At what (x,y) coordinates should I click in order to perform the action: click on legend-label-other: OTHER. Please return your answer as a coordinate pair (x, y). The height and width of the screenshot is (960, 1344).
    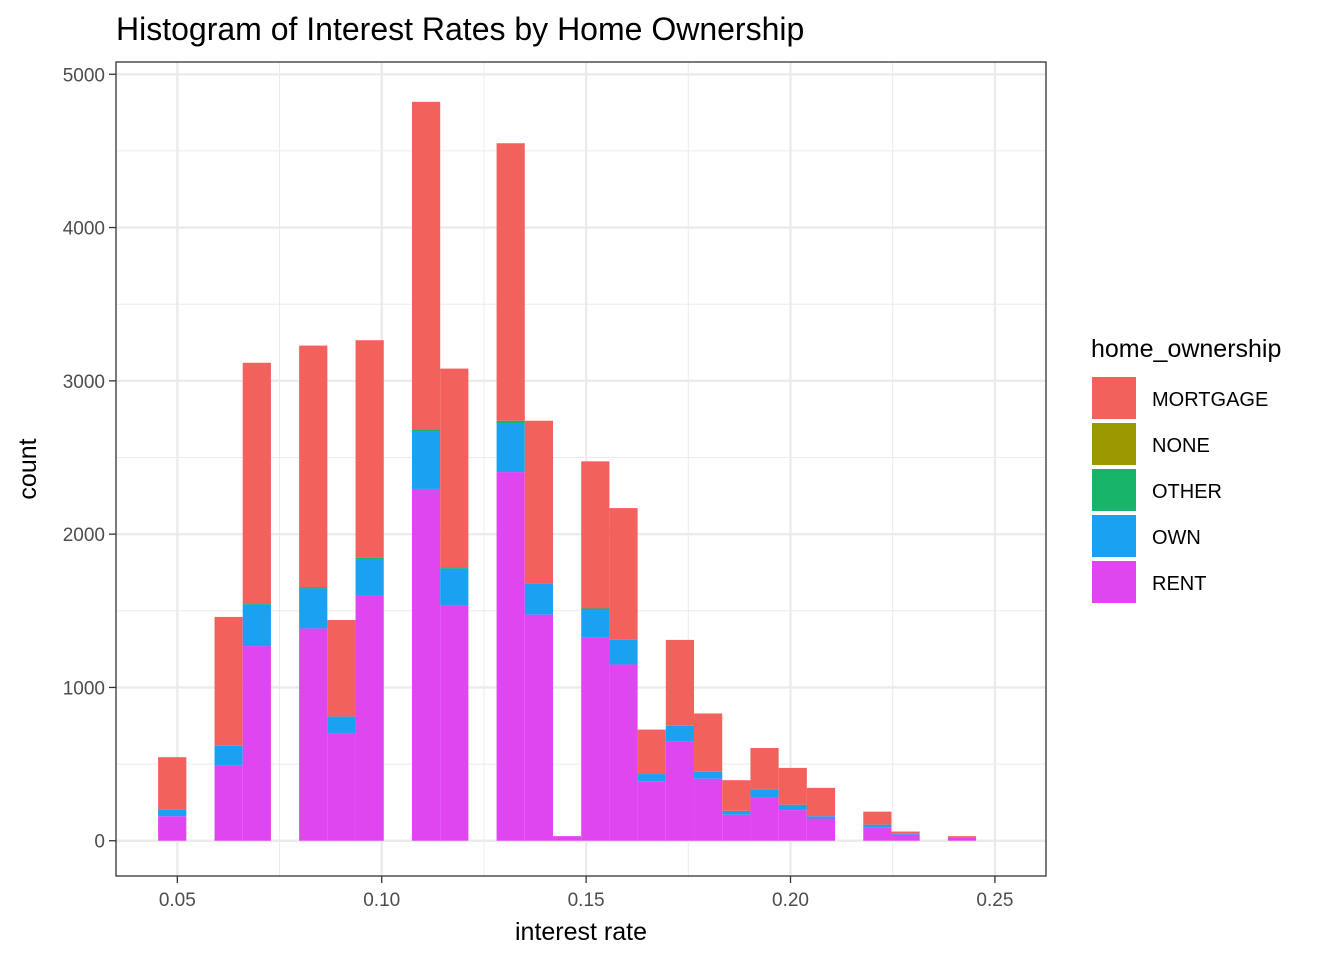
    Looking at the image, I should click on (1187, 492).